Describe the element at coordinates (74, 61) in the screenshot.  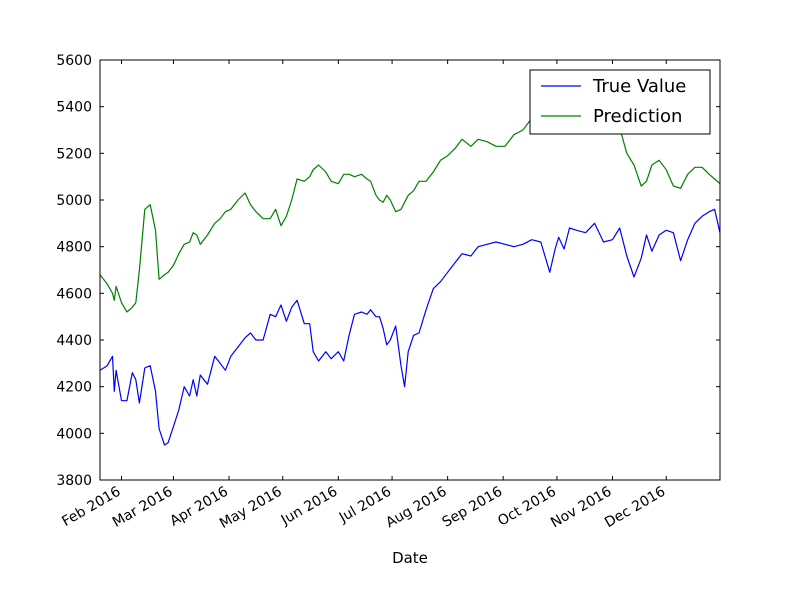
I see `y-tick-label: 5600` at that location.